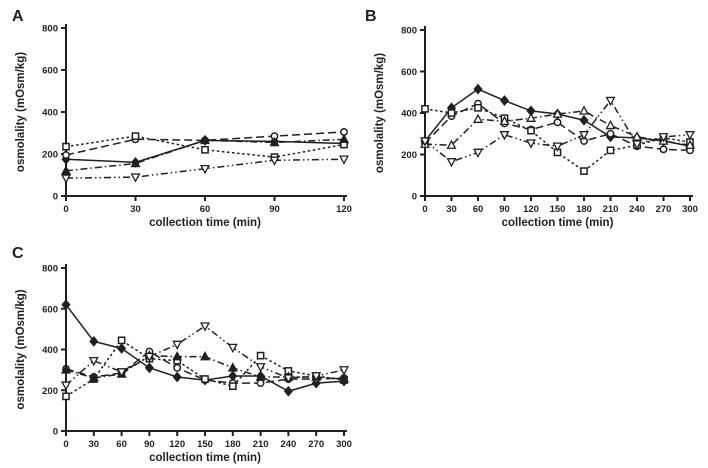  What do you see at coordinates (371, 16) in the screenshot?
I see `panel-b-label: B` at bounding box center [371, 16].